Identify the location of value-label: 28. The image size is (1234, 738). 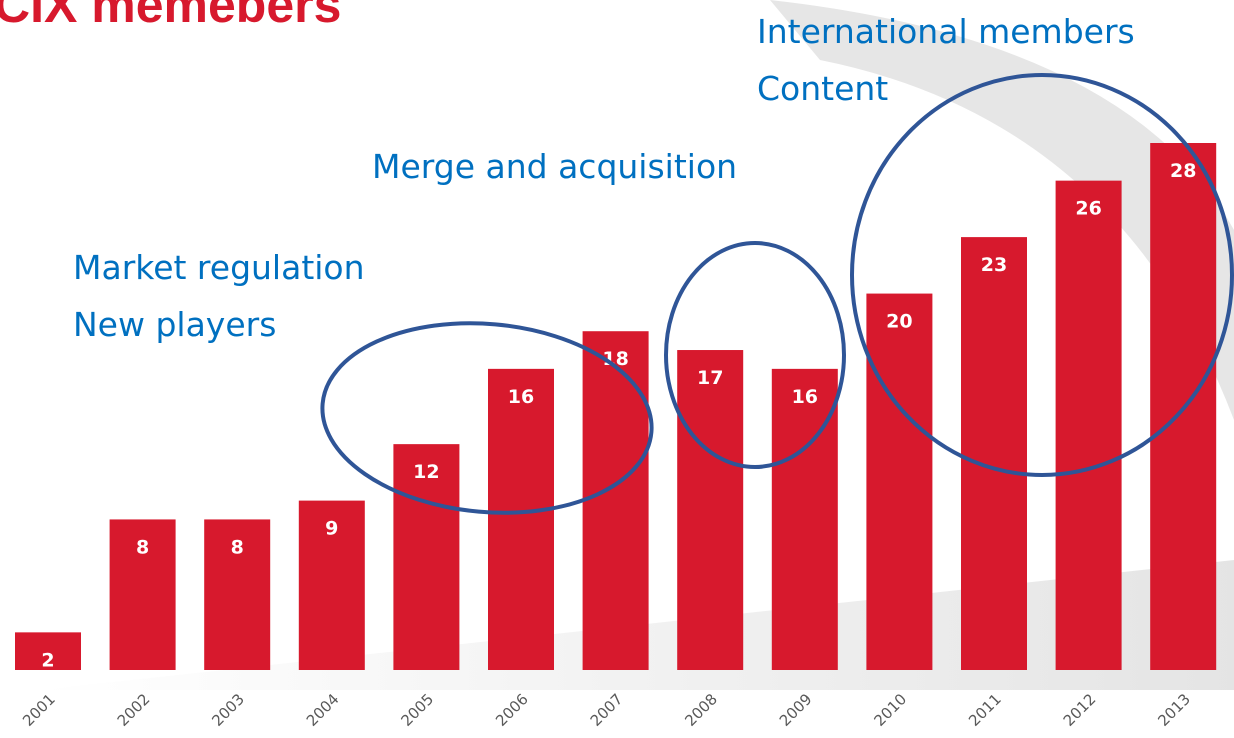
(1183, 171).